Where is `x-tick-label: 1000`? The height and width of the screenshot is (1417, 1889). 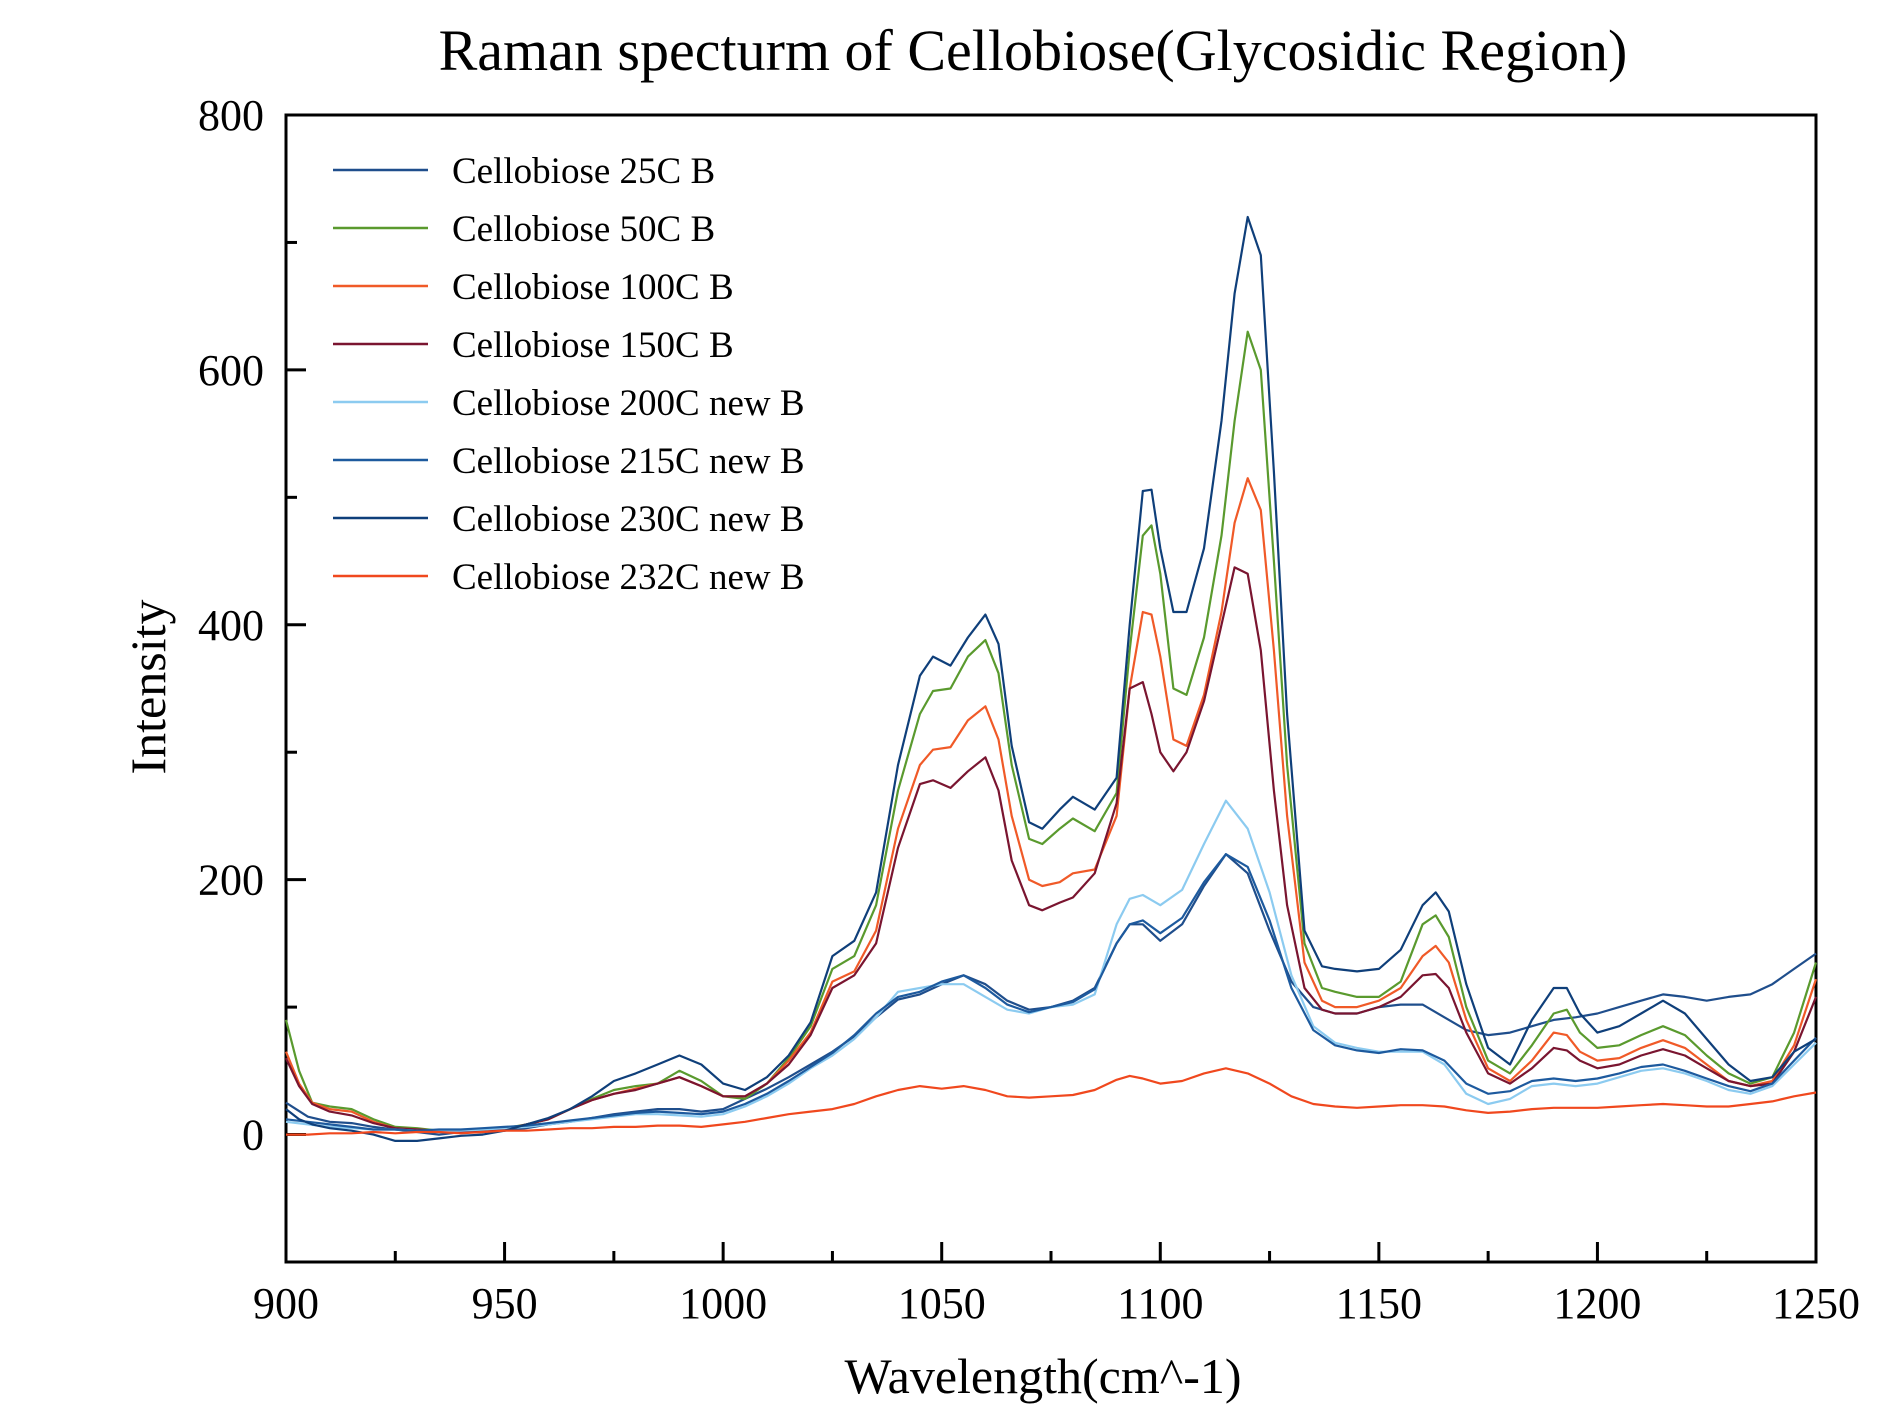 x-tick-label: 1000 is located at coordinates (723, 1303).